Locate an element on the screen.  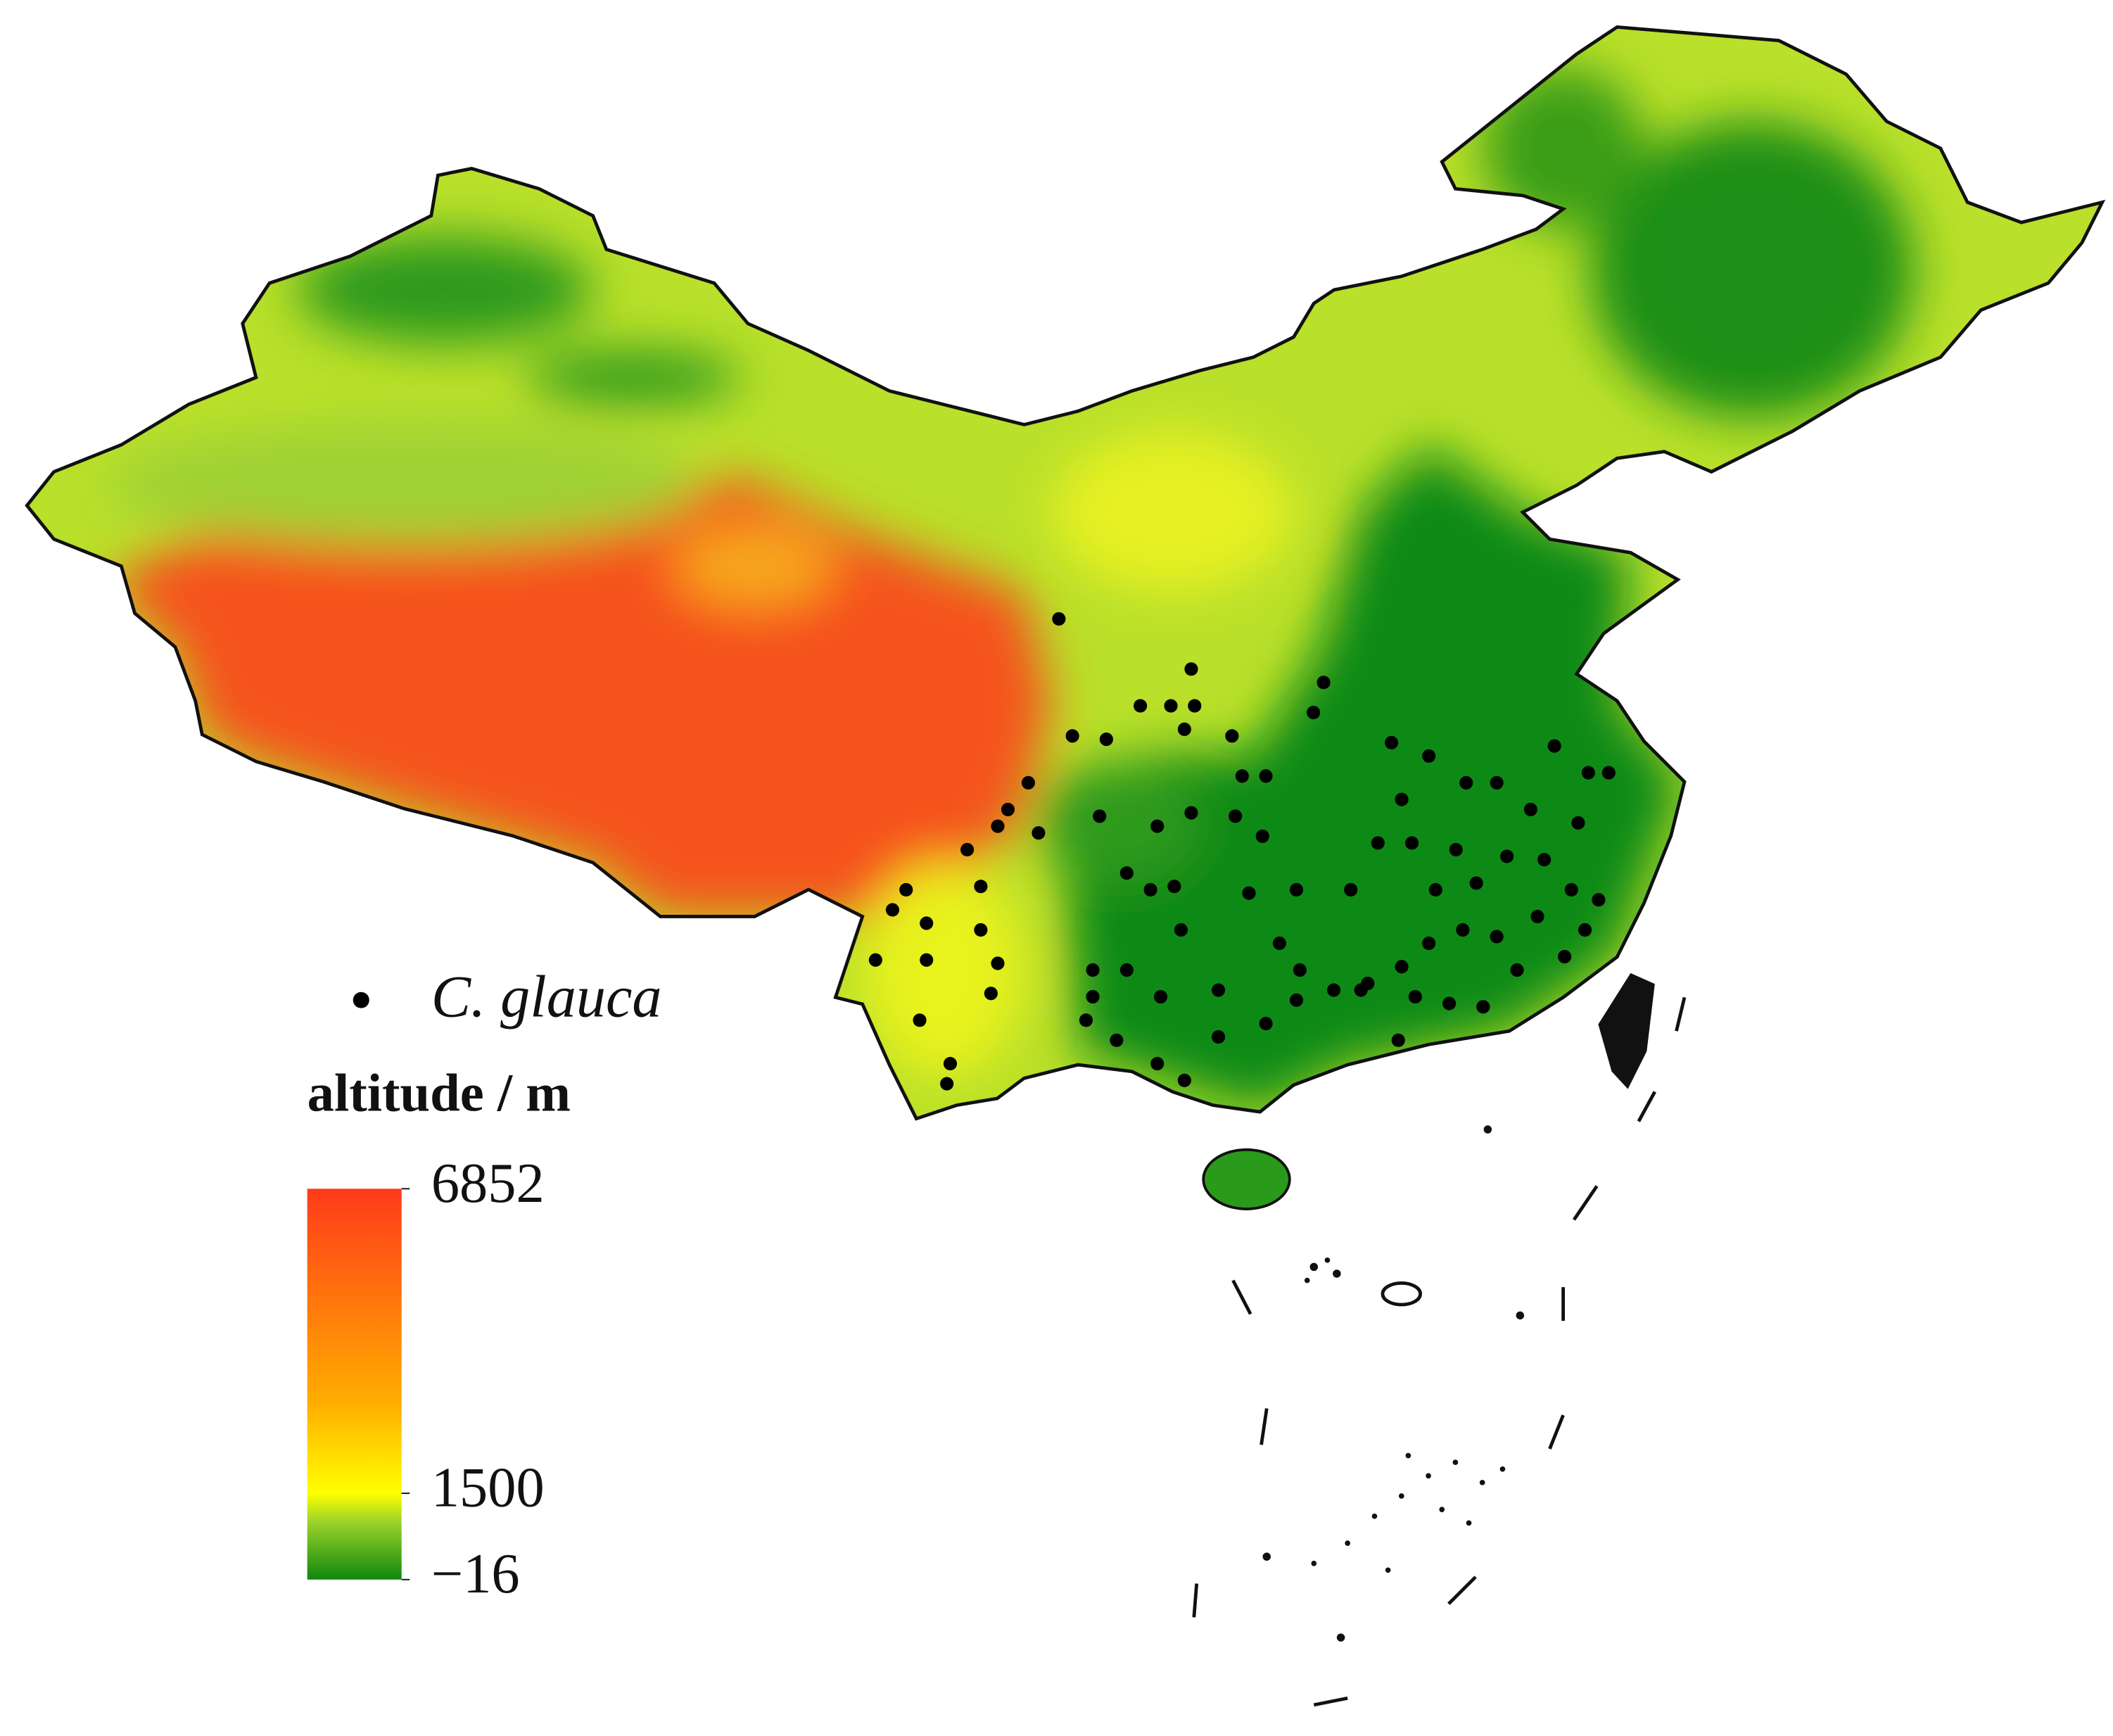
occurrence-points is located at coordinates (1242, 852).